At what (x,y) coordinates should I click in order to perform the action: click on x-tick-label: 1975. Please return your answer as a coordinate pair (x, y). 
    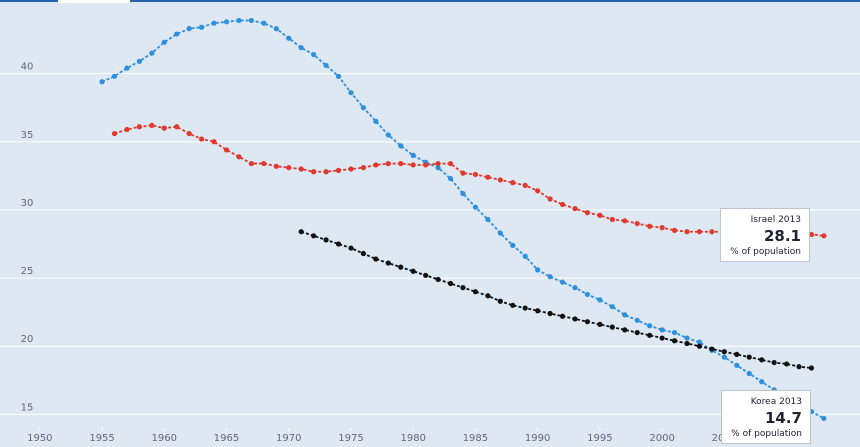
    Looking at the image, I should click on (350, 438).